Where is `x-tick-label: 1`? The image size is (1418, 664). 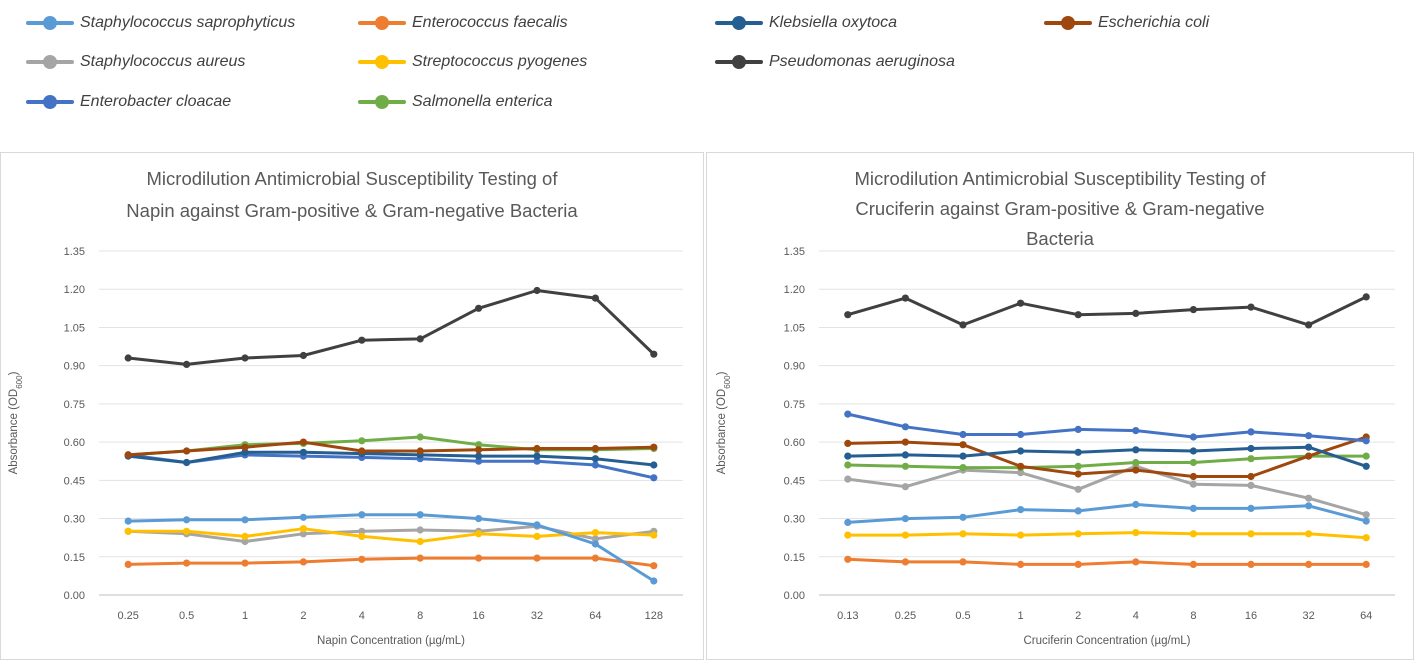 x-tick-label: 1 is located at coordinates (1021, 616).